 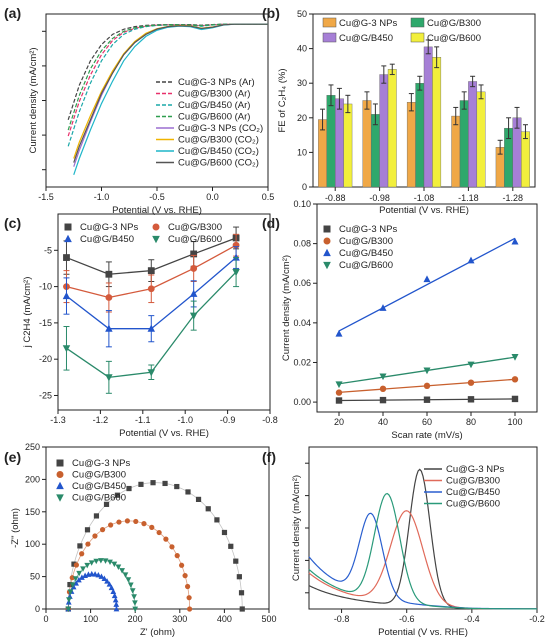 What do you see at coordinates (195, 227) in the screenshot?
I see `legend-label-c: Cu@G/B300` at bounding box center [195, 227].